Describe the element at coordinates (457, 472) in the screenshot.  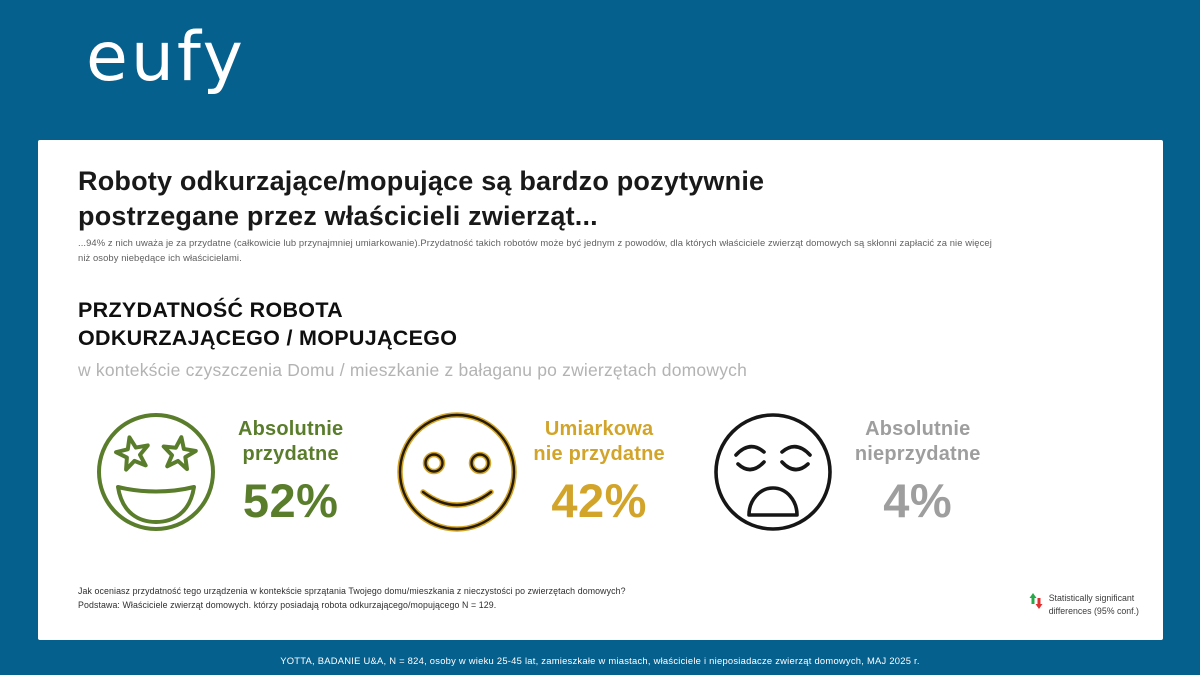
I see `smiley-face-icon` at that location.